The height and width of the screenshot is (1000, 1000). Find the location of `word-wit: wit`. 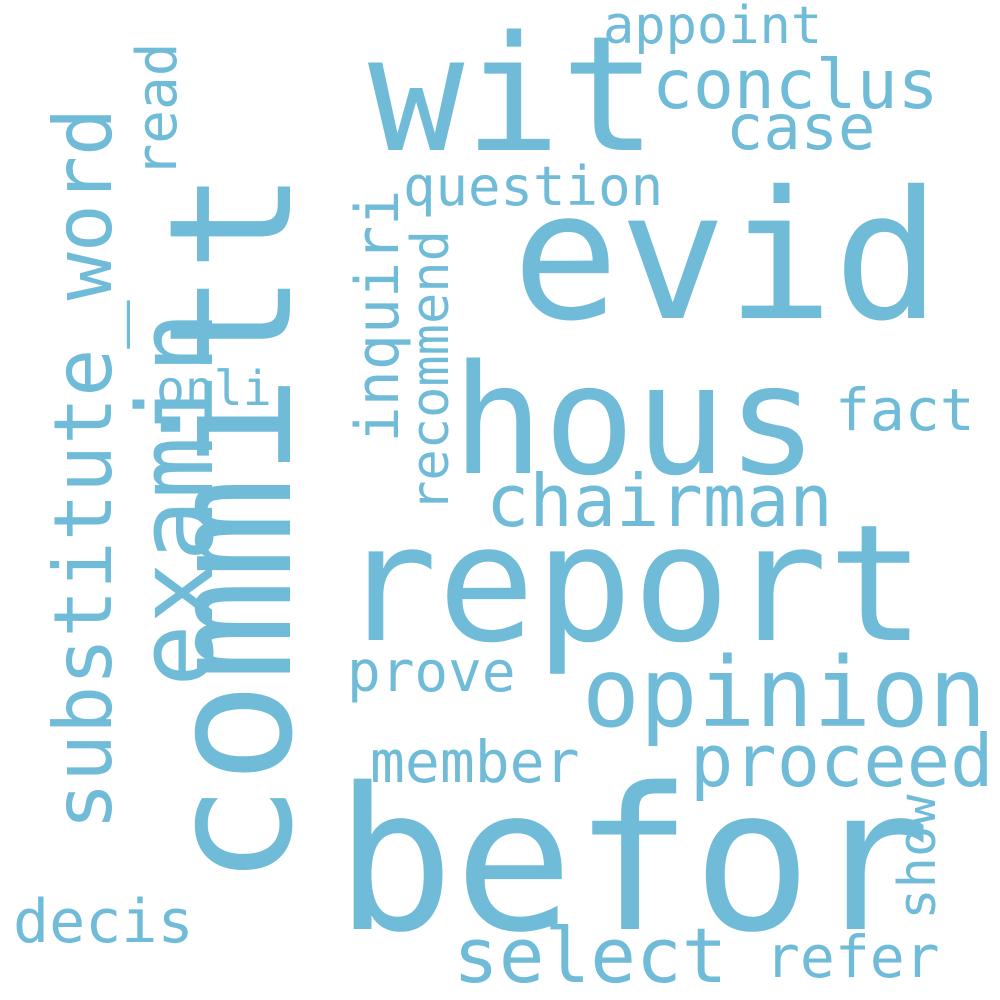

word-wit: wit is located at coordinates (512, 94).